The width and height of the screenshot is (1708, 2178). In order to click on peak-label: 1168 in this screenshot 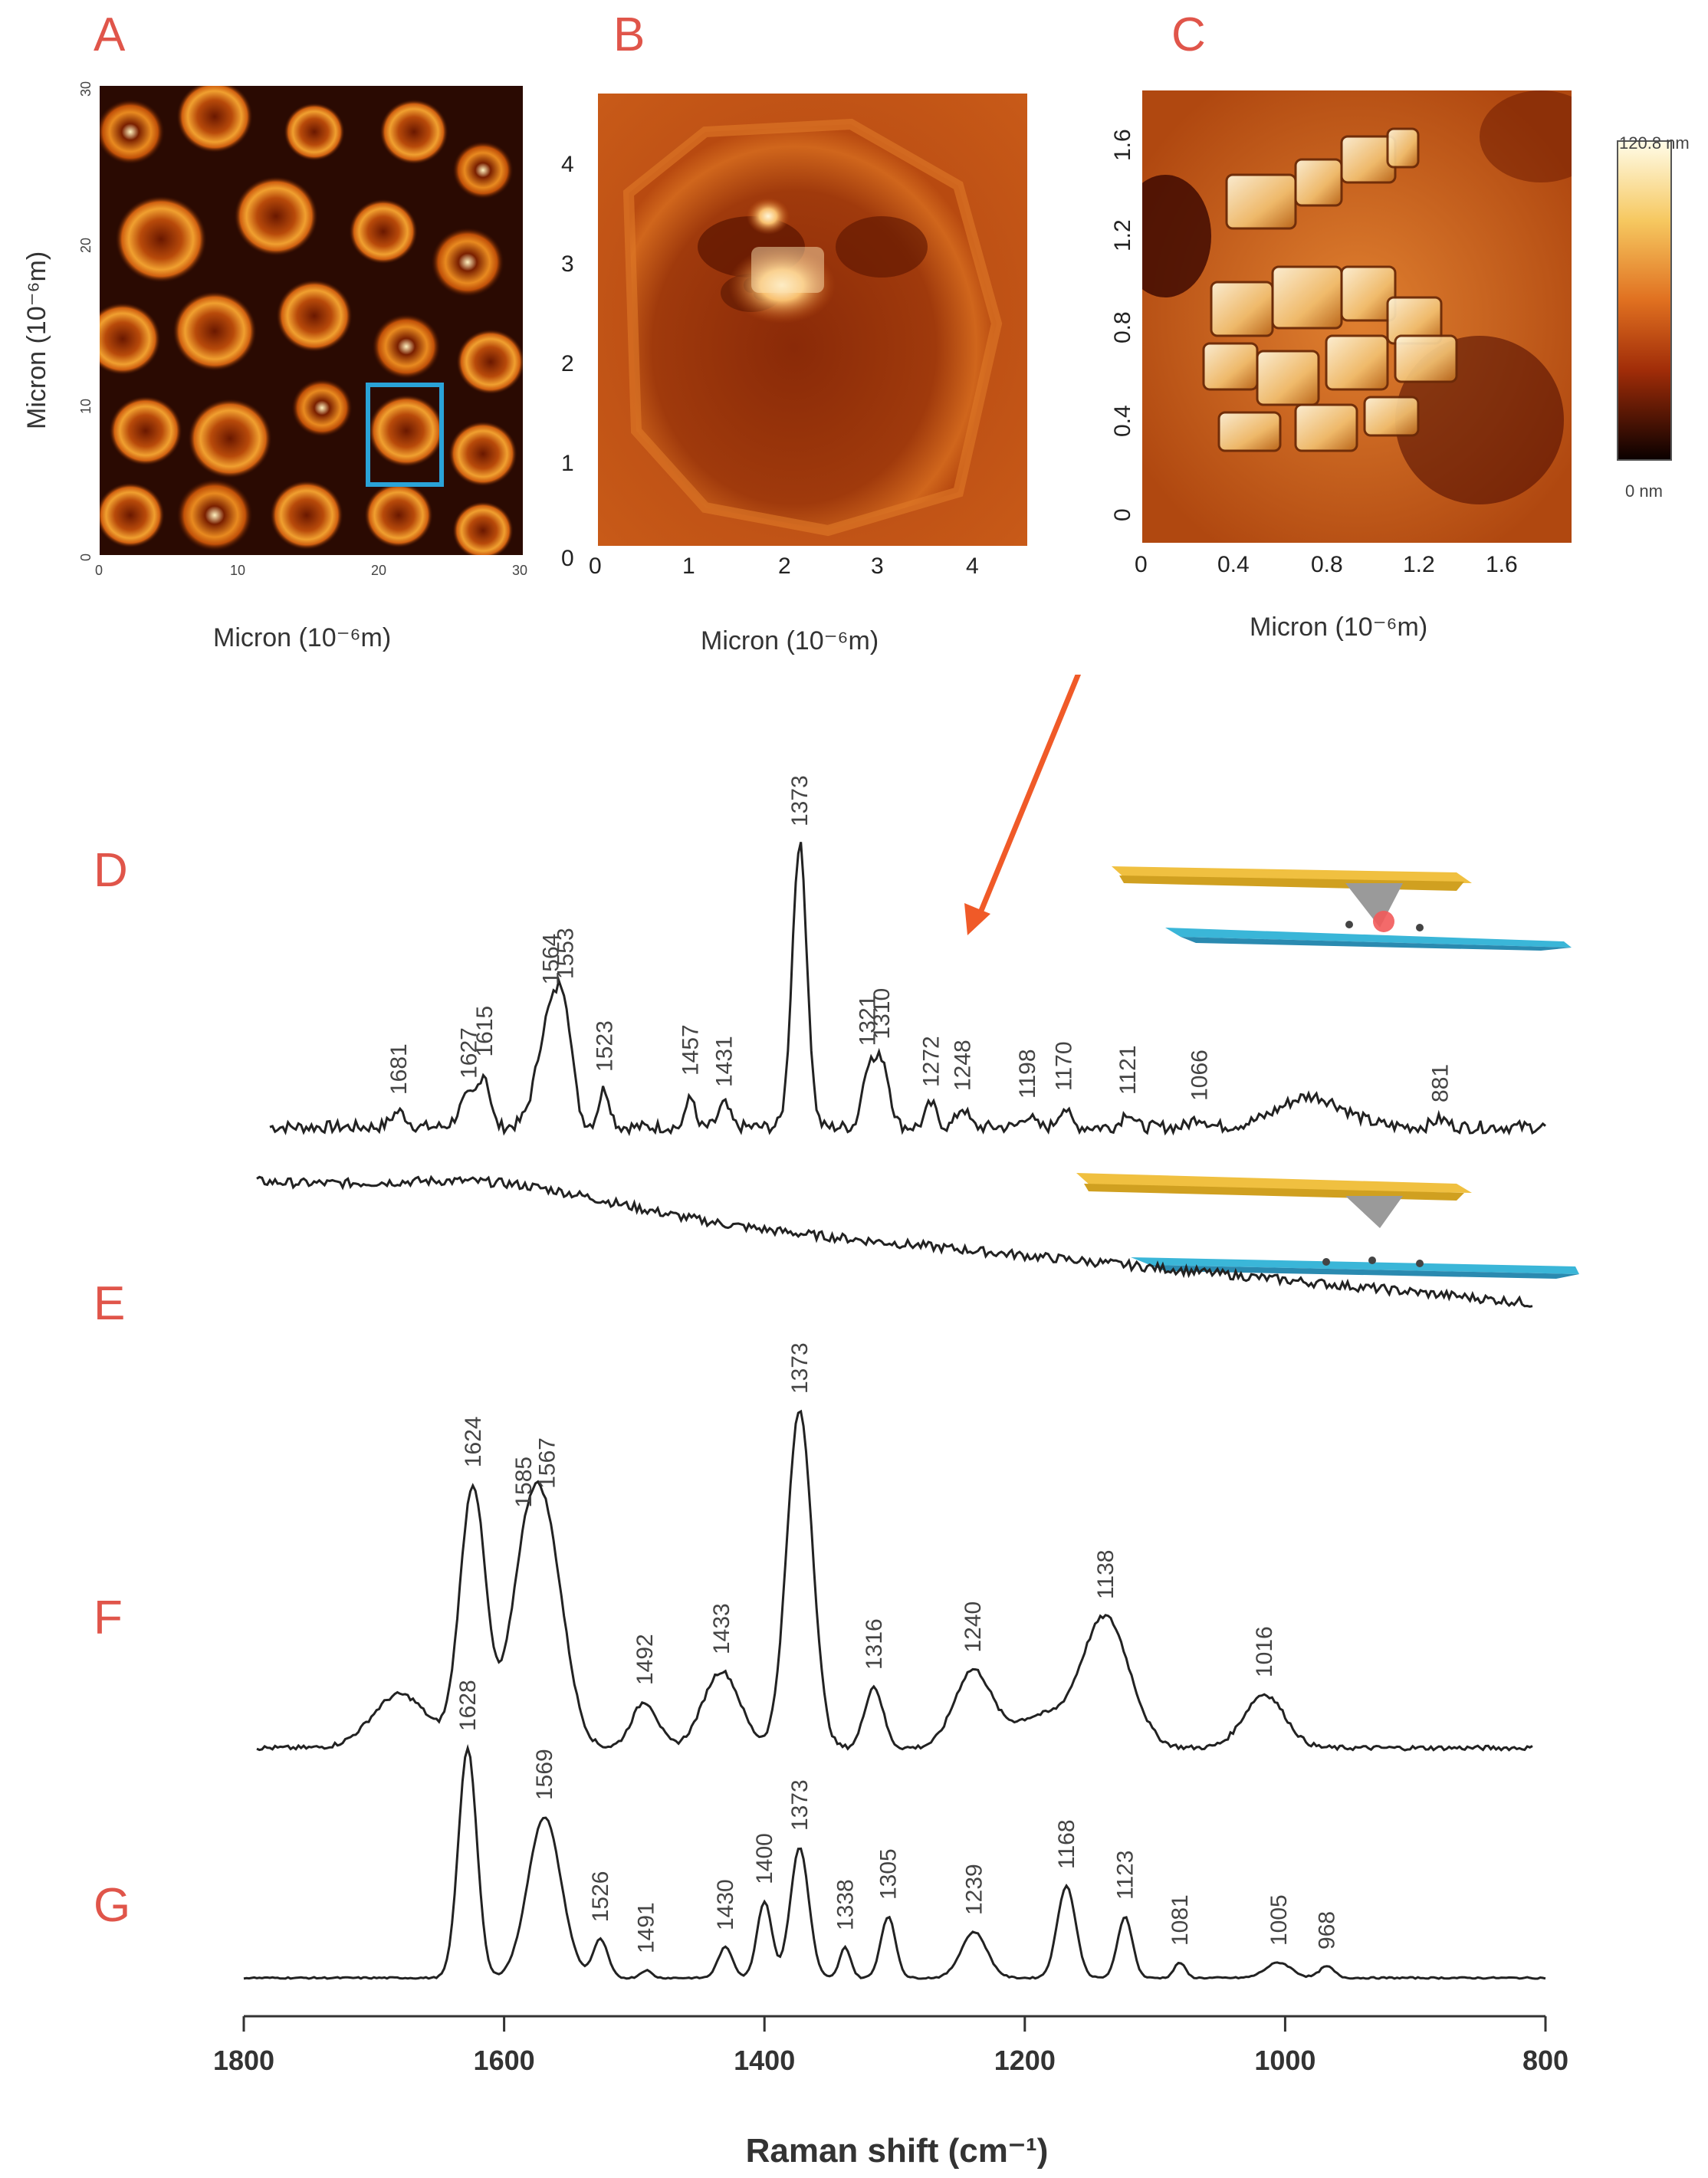, I will do `click(1066, 1844)`.